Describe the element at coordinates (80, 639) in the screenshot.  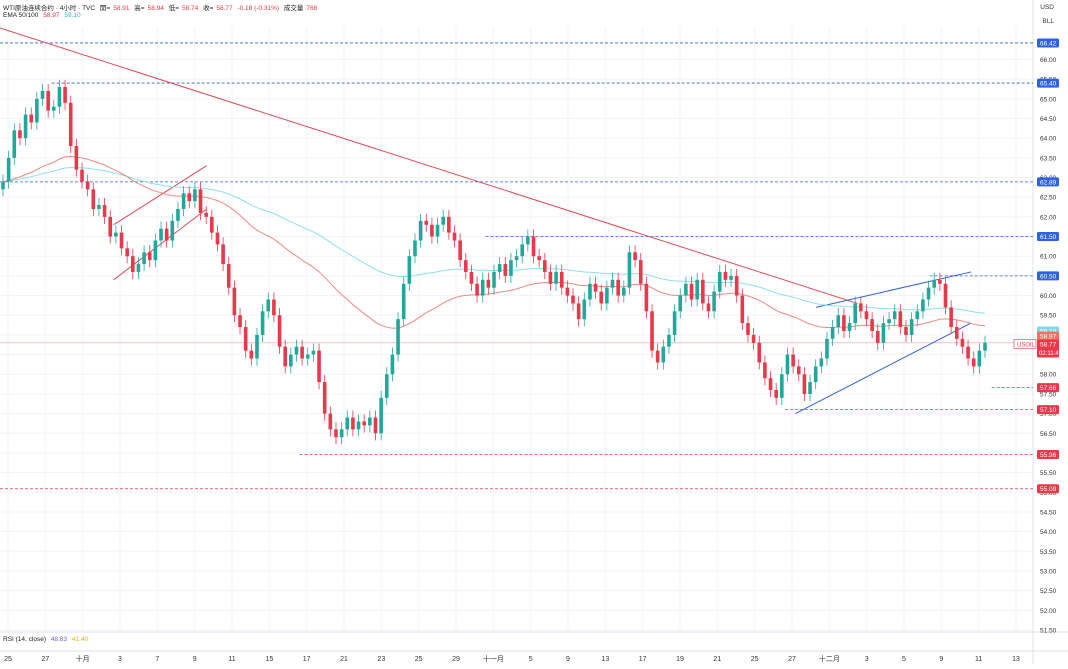
I see `rsi-value-2: 41.40` at that location.